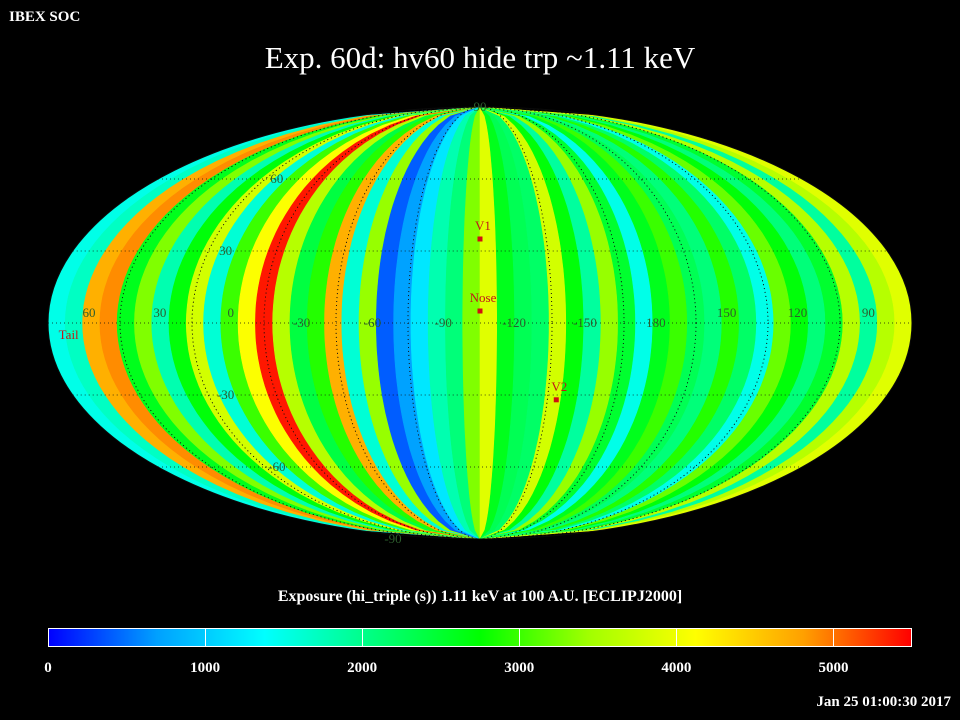 This screenshot has width=960, height=720. What do you see at coordinates (230, 312) in the screenshot?
I see `longitude-label: 0` at bounding box center [230, 312].